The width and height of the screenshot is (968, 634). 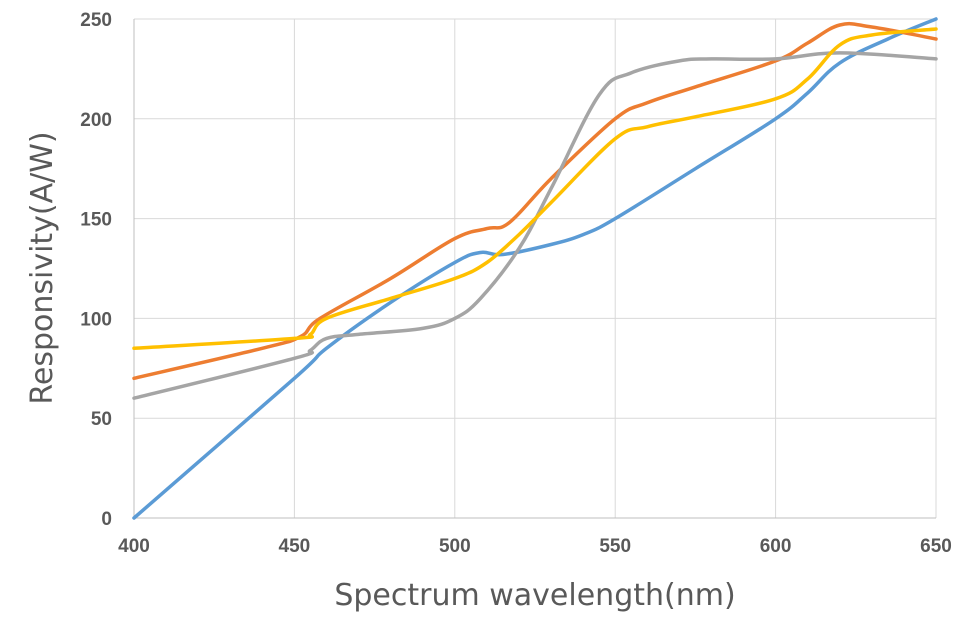 I want to click on y-tick-labels: 0 50 100 150 200 250, so click(x=96, y=270).